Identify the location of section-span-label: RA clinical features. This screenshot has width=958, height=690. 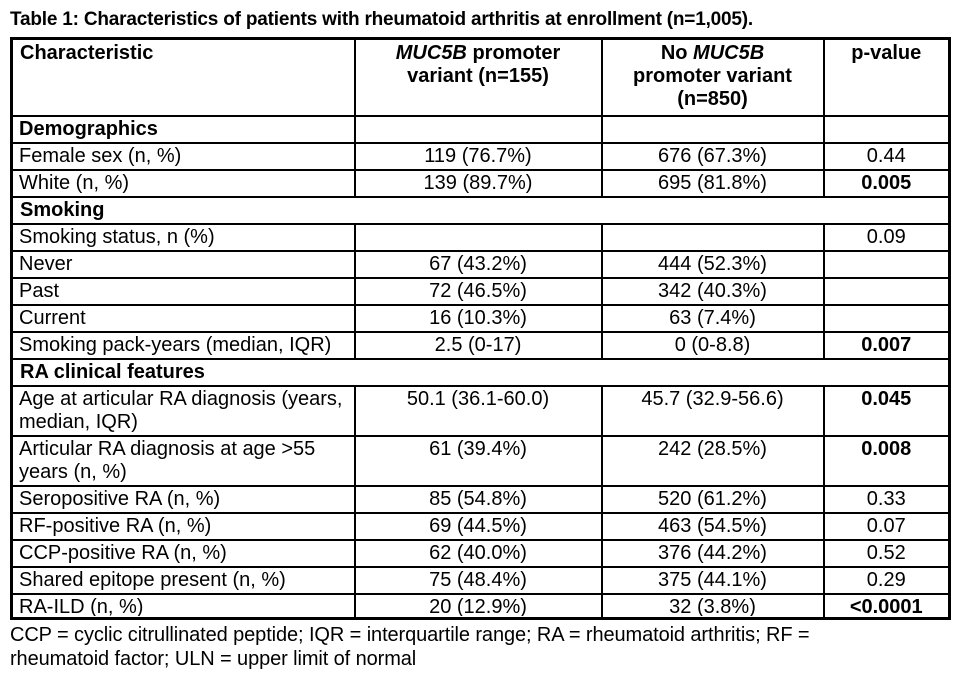
(480, 372).